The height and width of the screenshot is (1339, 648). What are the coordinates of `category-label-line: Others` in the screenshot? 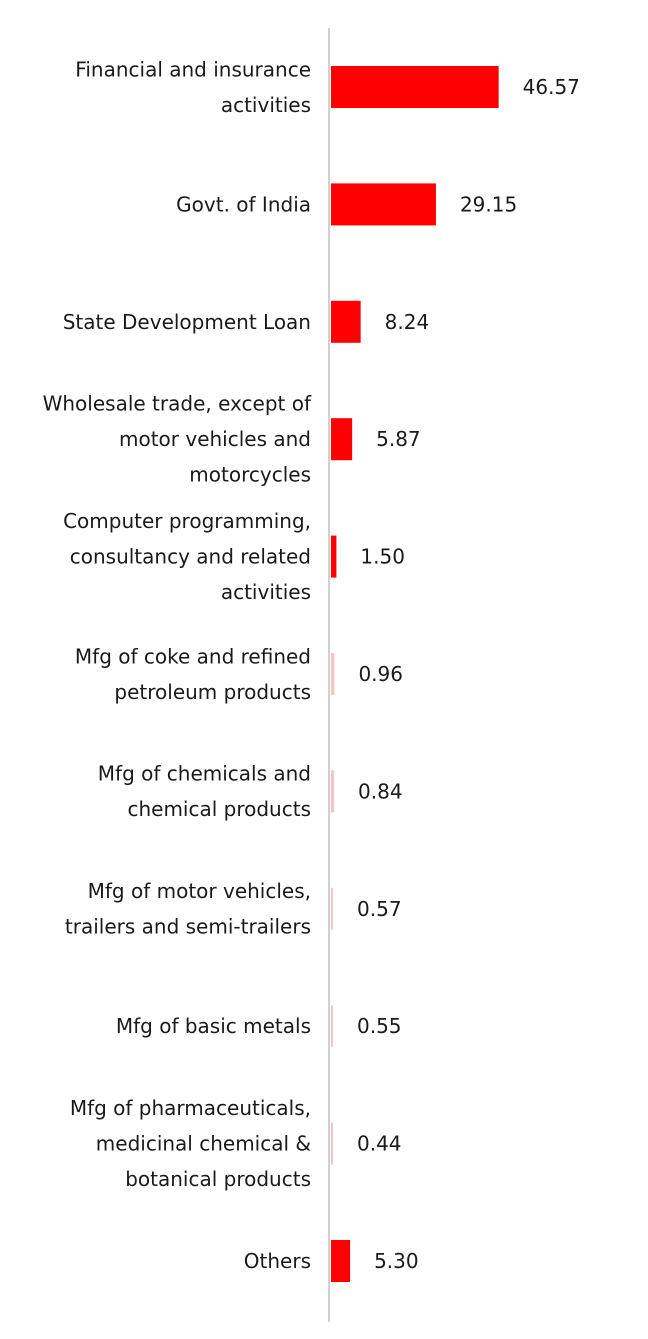 It's located at (277, 1261).